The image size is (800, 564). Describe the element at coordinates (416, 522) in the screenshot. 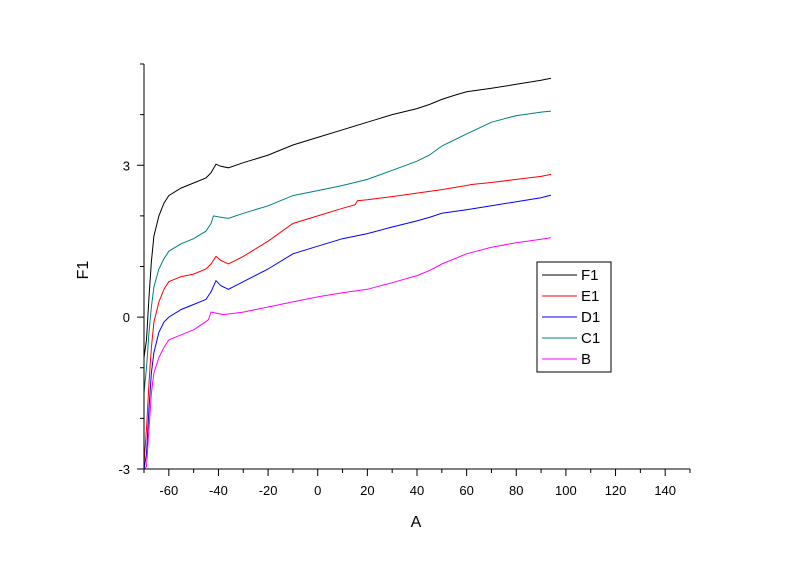

I see `x-axis-title: A` at that location.